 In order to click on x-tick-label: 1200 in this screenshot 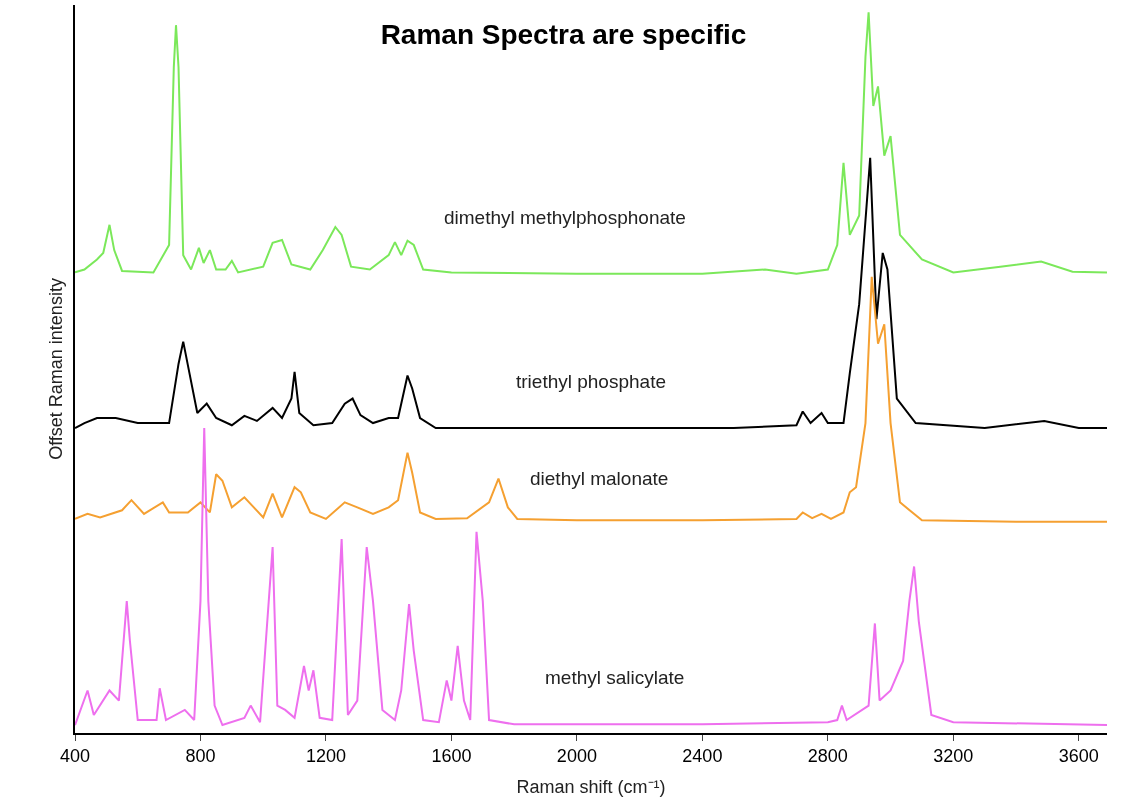, I will do `click(325, 756)`.